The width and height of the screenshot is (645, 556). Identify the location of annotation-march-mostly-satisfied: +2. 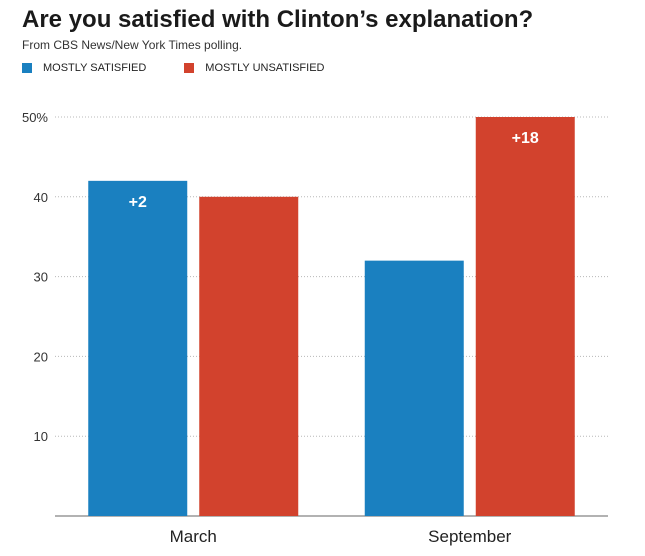
(138, 202).